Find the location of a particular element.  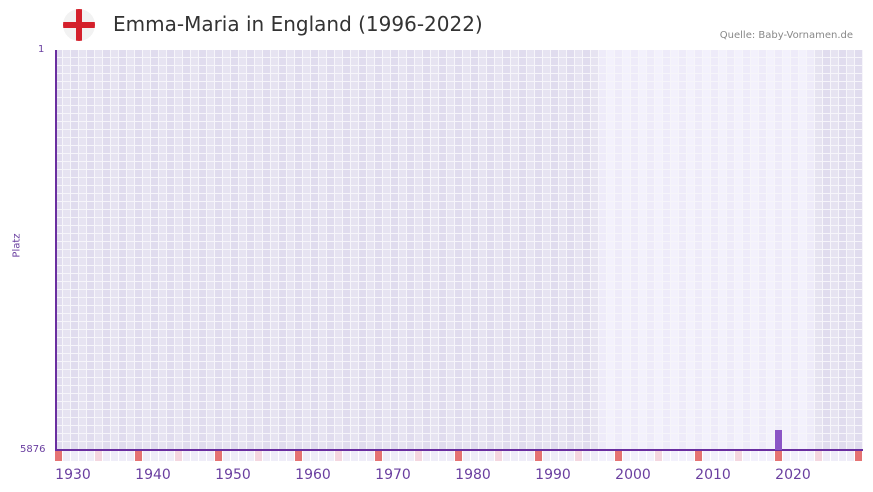

x-tick-label: 1950 is located at coordinates (233, 475).